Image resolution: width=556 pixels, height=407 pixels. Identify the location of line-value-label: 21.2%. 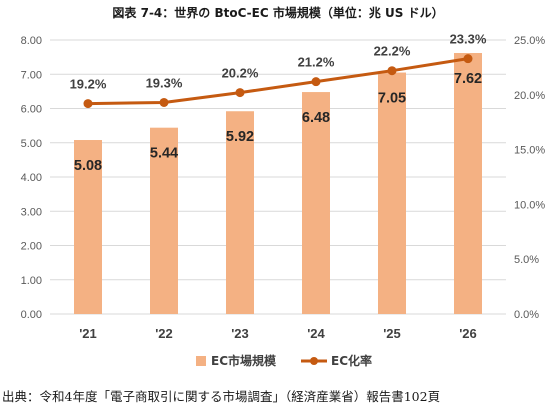
(316, 62).